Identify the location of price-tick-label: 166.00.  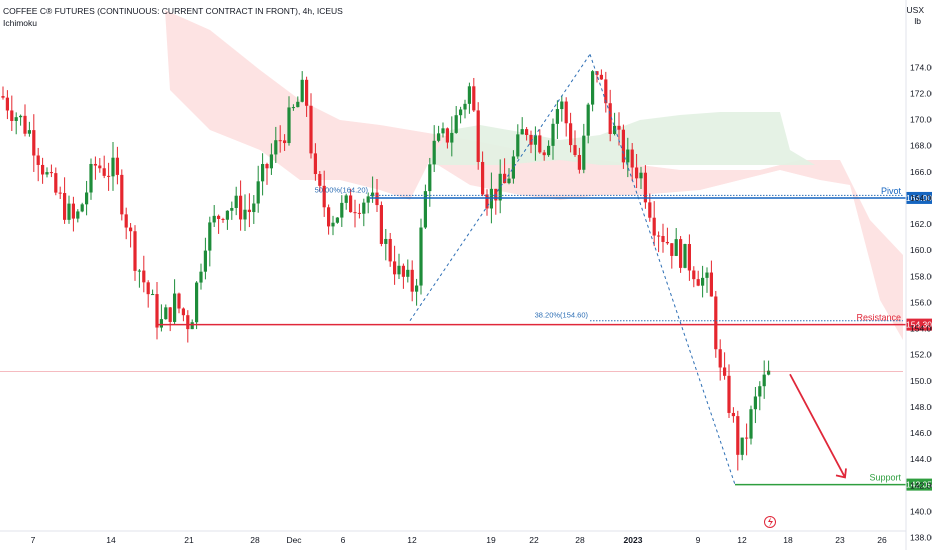
(921, 172).